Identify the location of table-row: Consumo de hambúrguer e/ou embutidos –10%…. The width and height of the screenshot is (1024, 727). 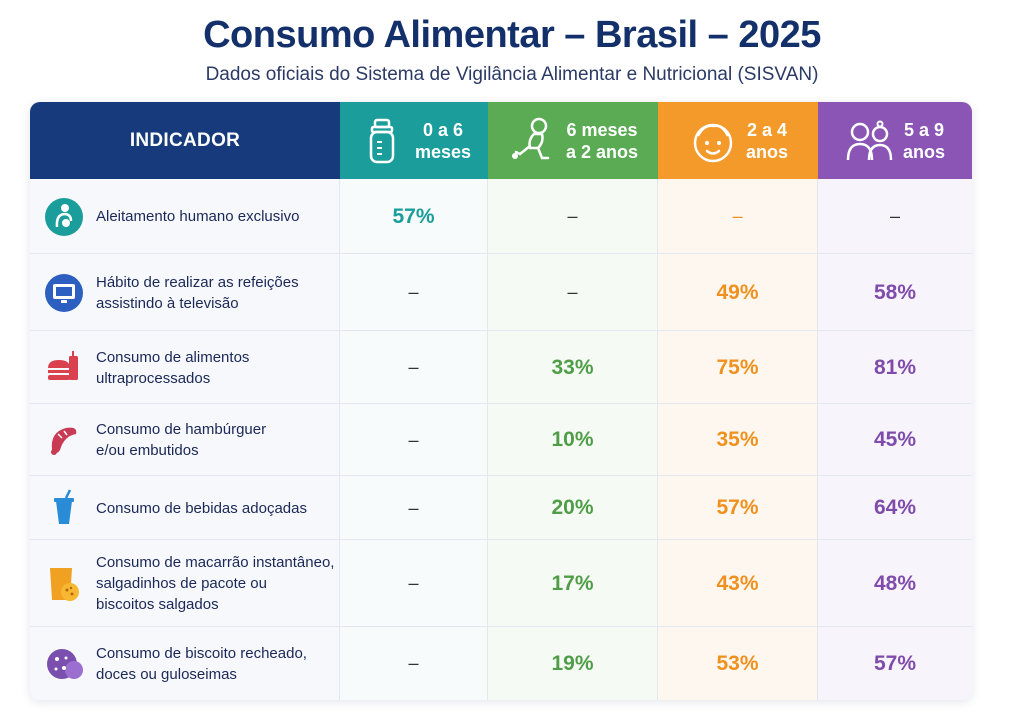
(501, 440).